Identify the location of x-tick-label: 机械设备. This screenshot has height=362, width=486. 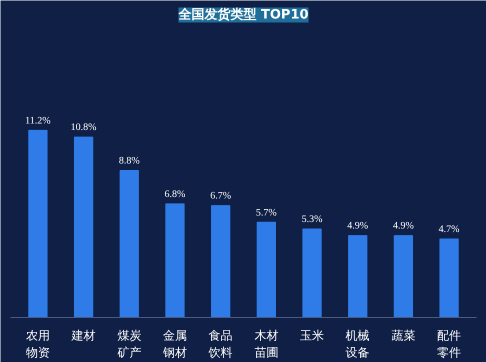
(358, 344).